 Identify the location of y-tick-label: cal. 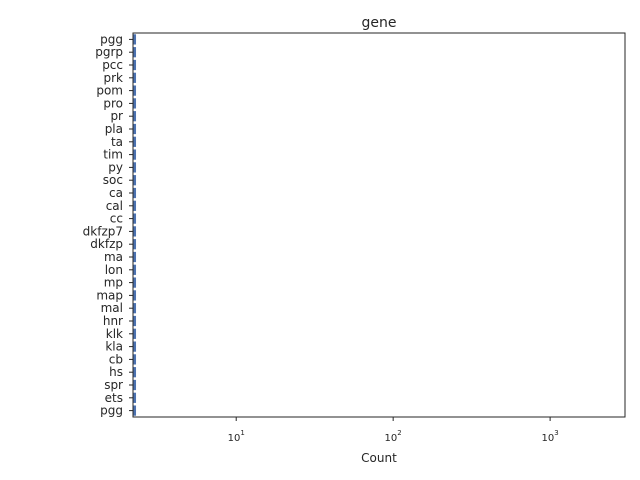
(114, 206).